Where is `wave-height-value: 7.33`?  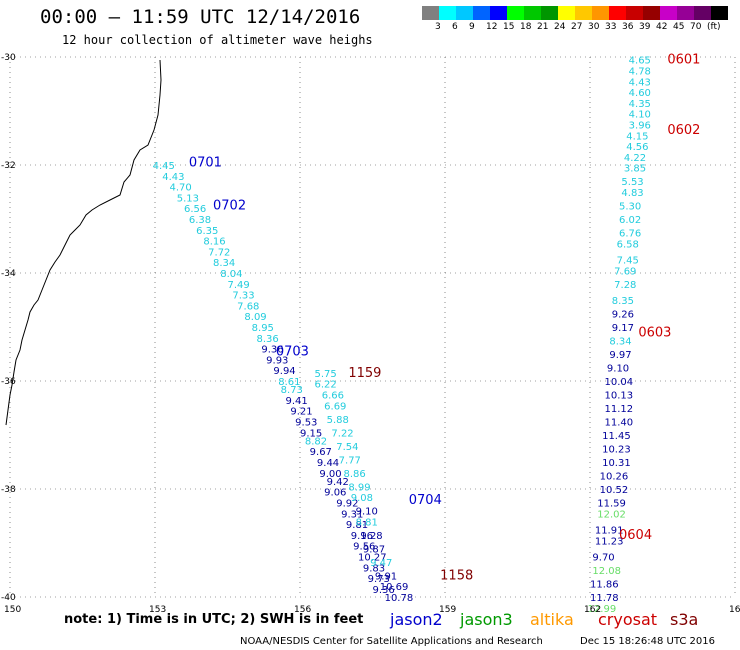
wave-height-value: 7.33 is located at coordinates (243, 296).